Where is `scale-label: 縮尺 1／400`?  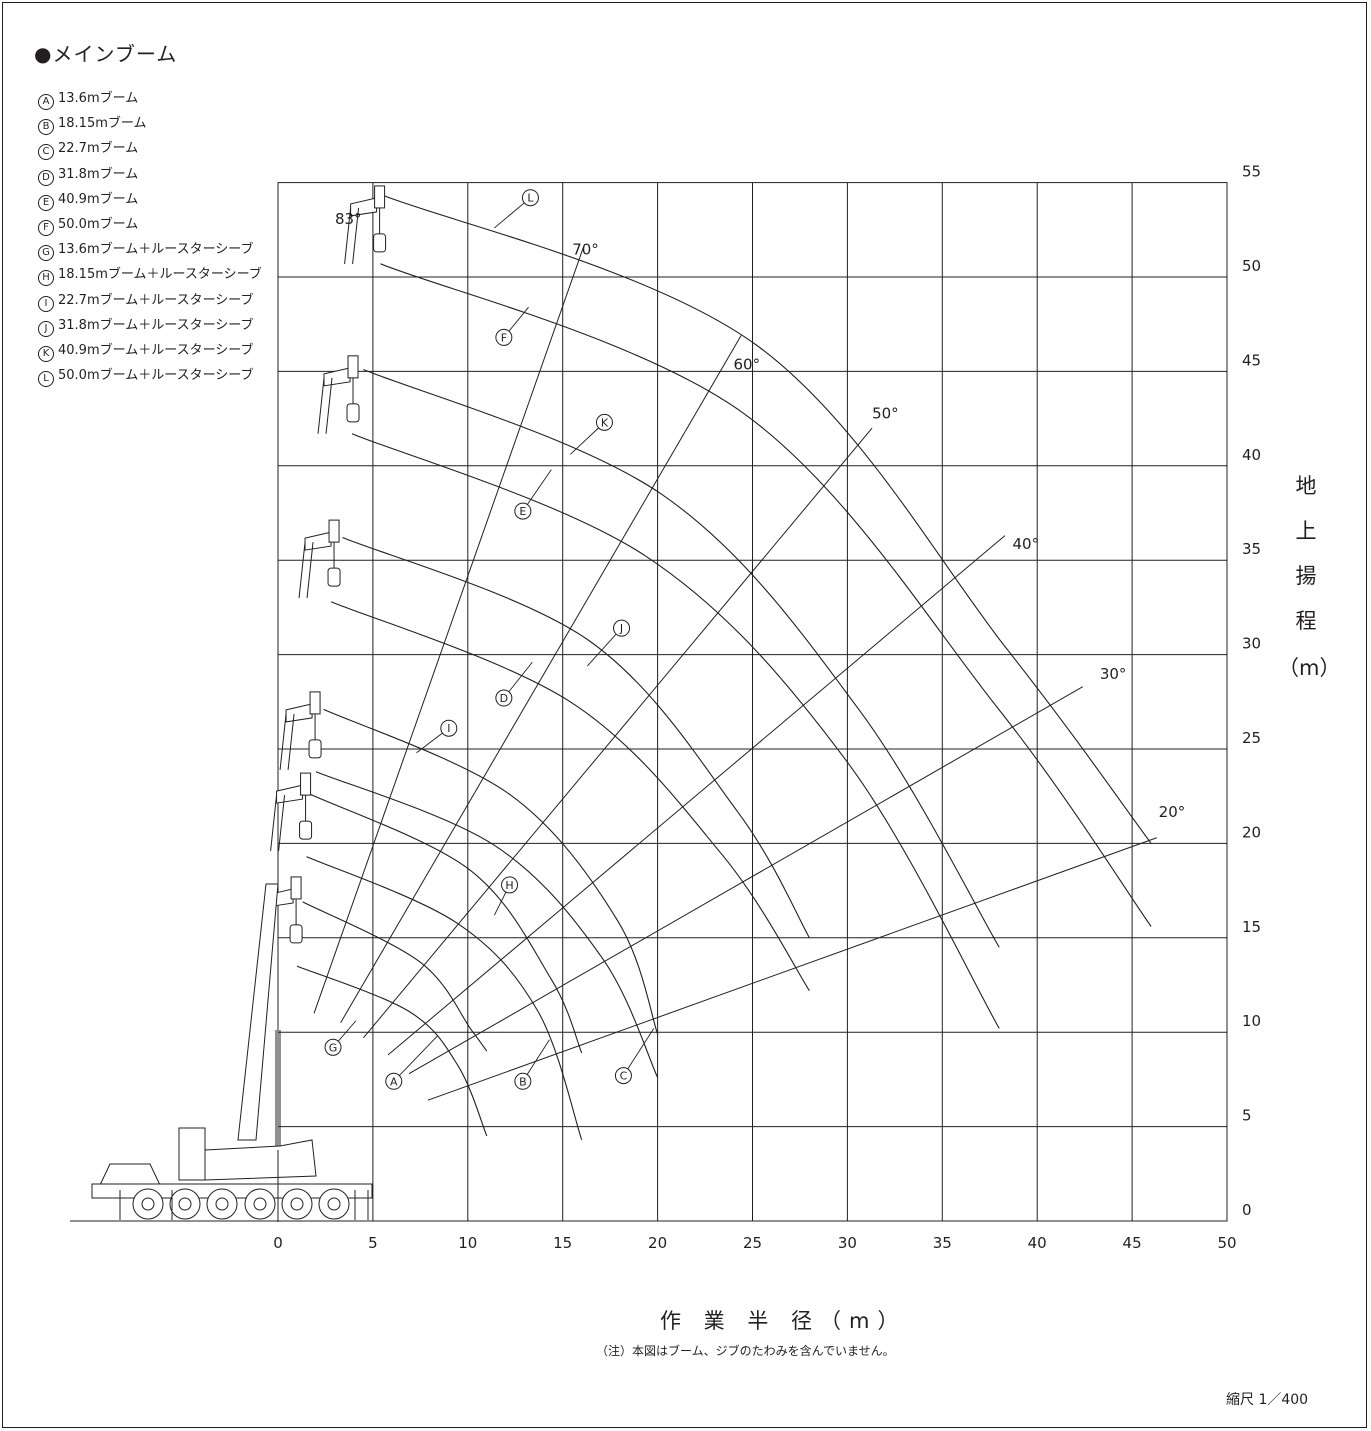
scale-label: 縮尺 1／400 is located at coordinates (1267, 1400).